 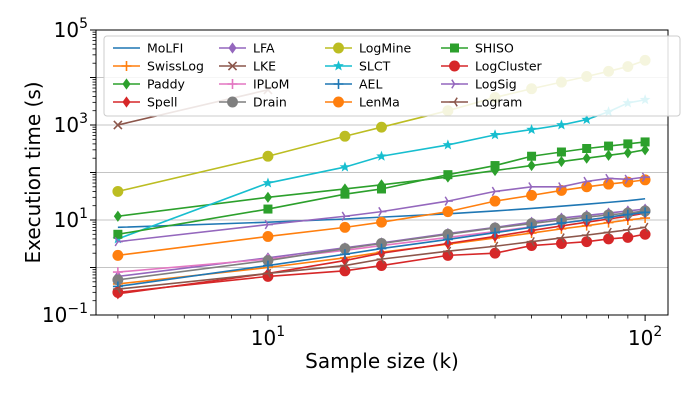 I want to click on series-line-molfi, so click(x=381, y=213).